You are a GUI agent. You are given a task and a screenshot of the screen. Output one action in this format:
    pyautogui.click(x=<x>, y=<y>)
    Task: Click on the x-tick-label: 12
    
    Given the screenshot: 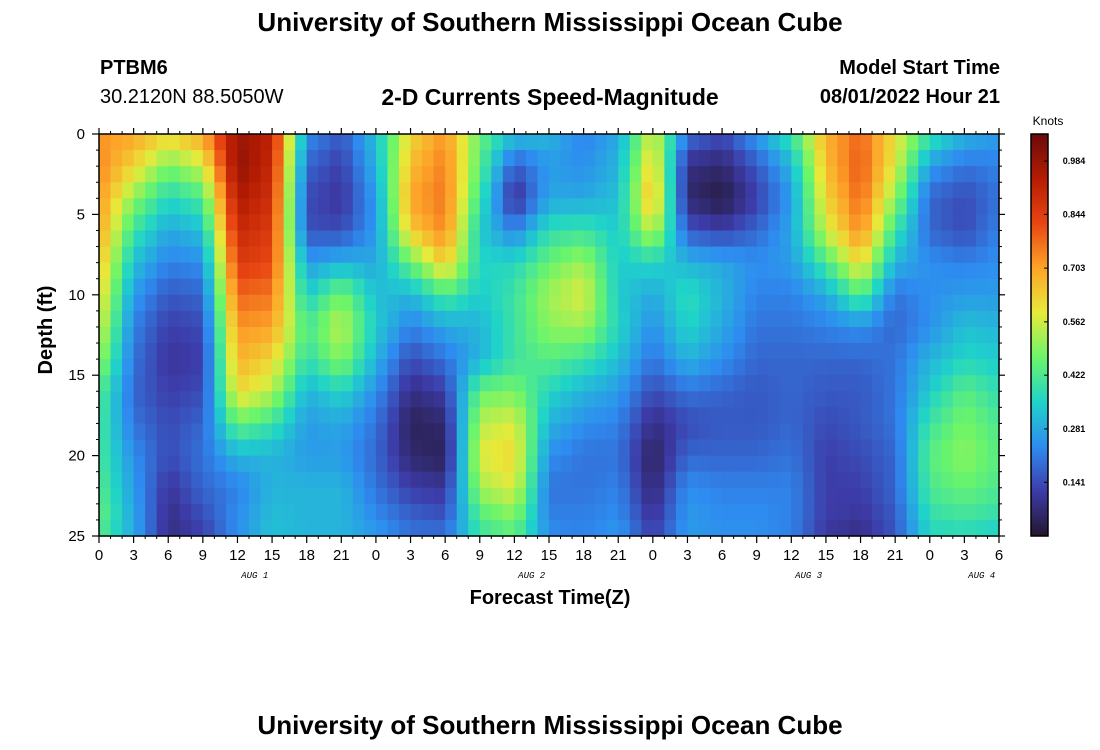 What is the action you would take?
    pyautogui.click(x=514, y=555)
    